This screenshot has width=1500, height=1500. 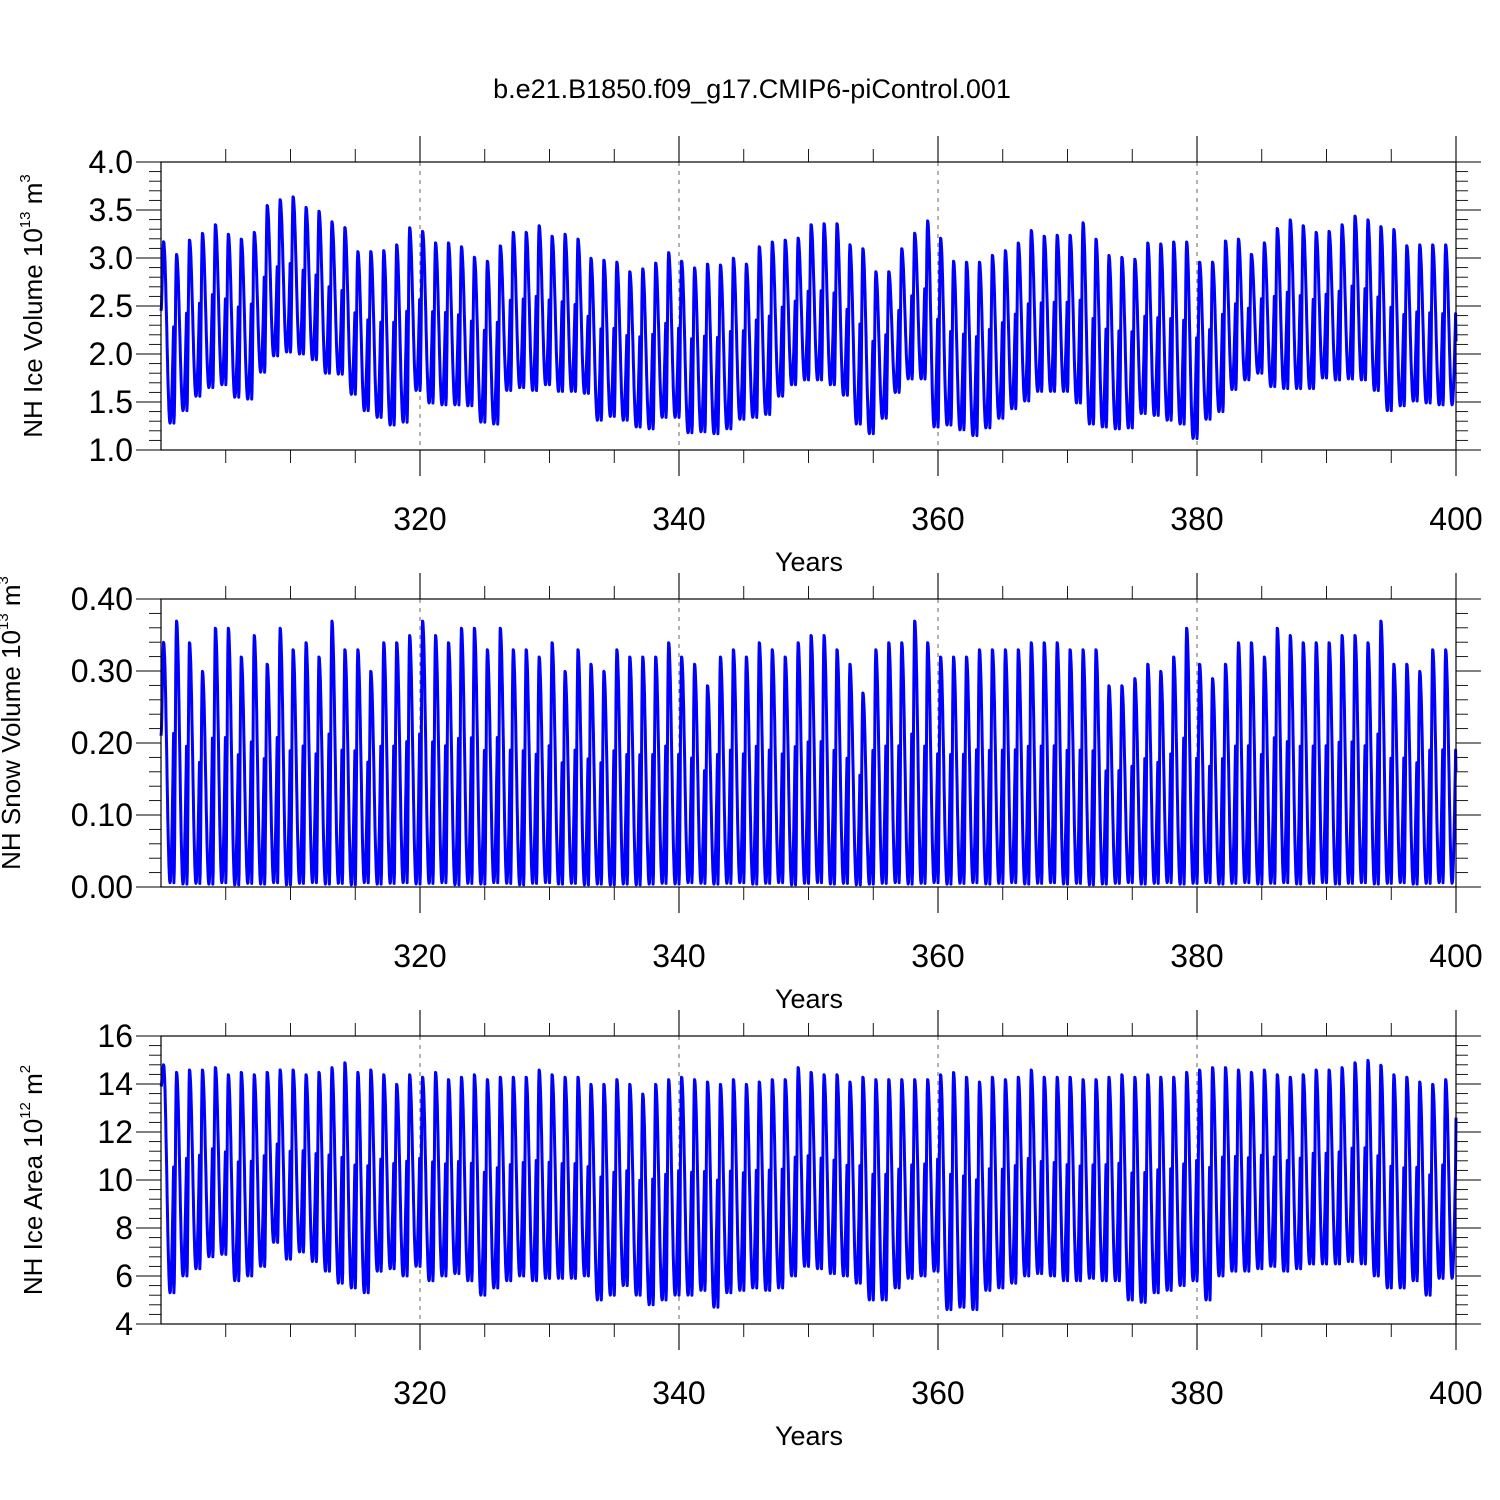 I want to click on y-tick-label: 6, so click(x=124, y=1276).